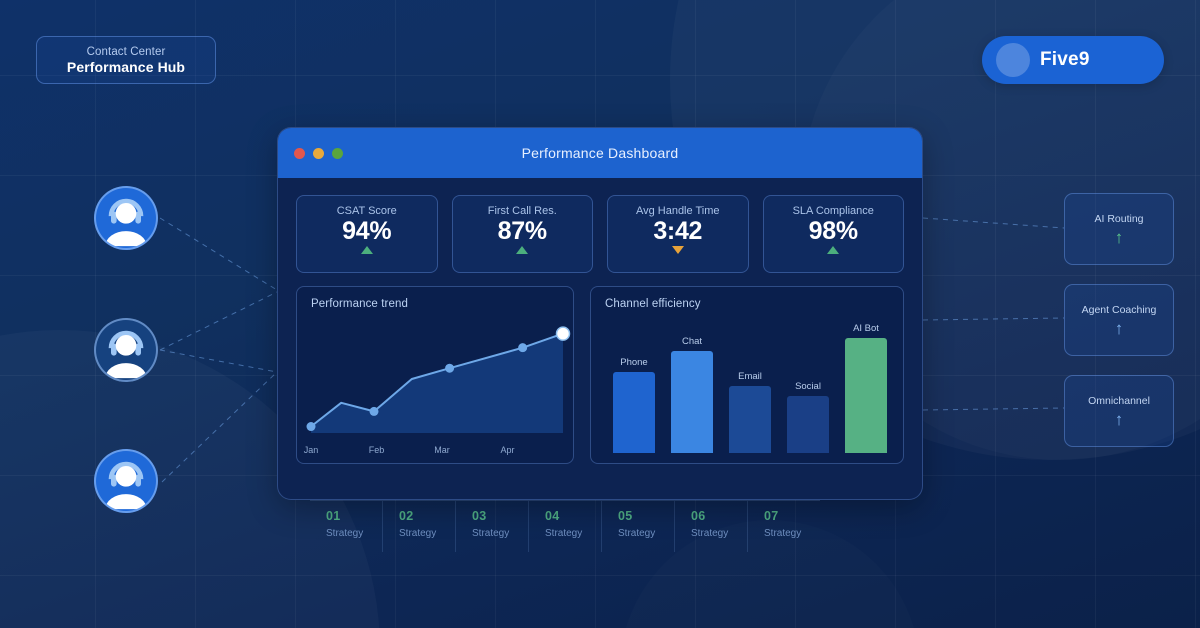  I want to click on performance-trend-chart: Jan Feb Mar Apr, so click(437, 390).